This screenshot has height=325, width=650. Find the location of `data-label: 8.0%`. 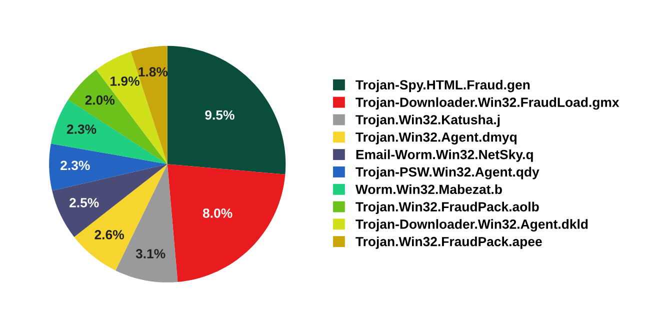

data-label: 8.0% is located at coordinates (217, 213).